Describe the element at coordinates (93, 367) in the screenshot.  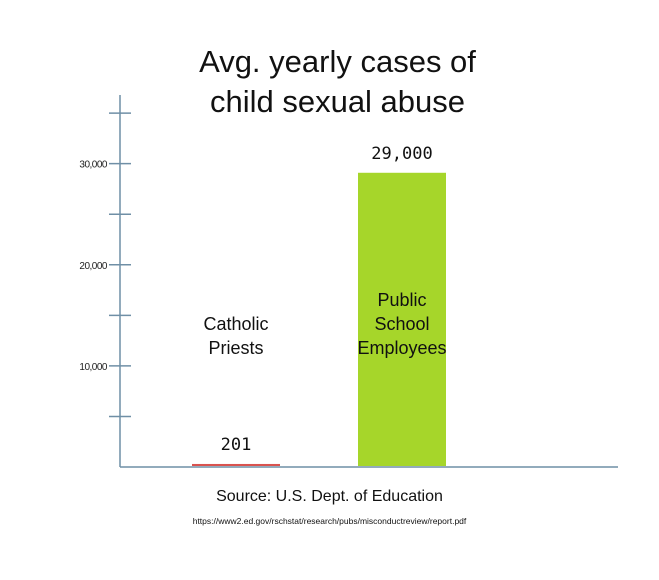
I see `y-tick-label: 10,000` at that location.